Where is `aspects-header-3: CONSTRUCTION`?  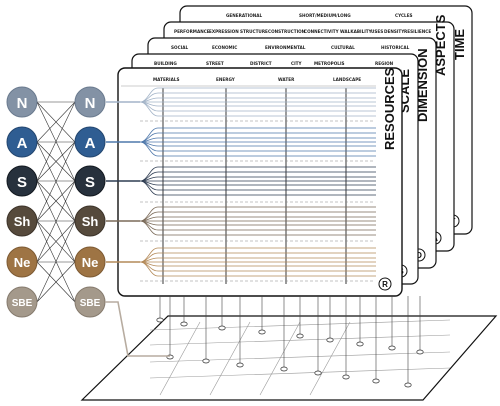
aspects-header-3: CONSTRUCTION is located at coordinates (287, 31).